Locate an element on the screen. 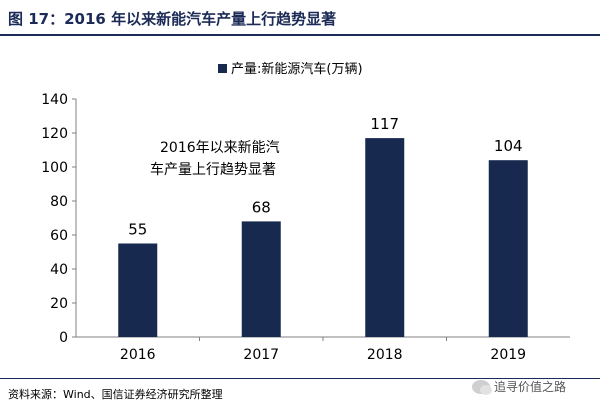 This screenshot has height=411, width=600. y-tick-label: 80 is located at coordinates (59, 202).